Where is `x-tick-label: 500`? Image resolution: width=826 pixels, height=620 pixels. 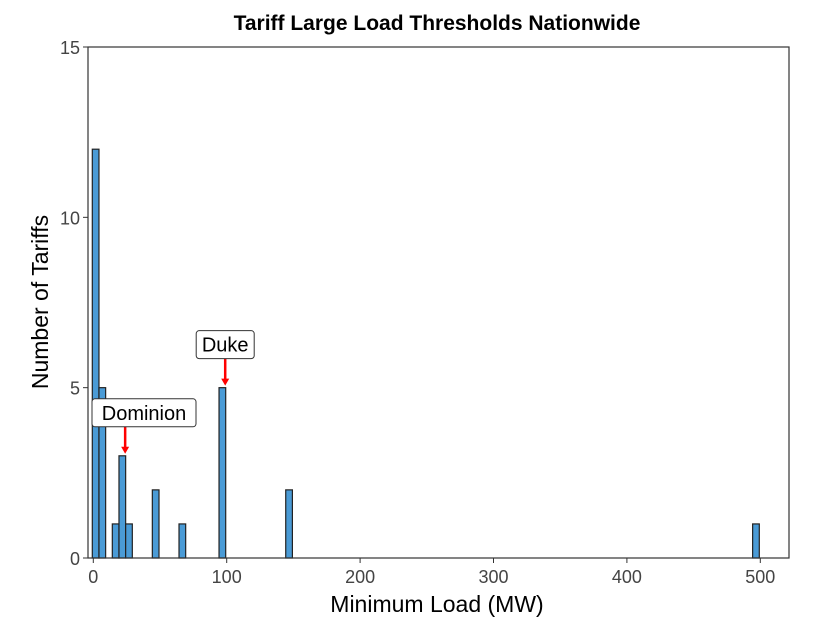
x-tick-label: 500 is located at coordinates (760, 577).